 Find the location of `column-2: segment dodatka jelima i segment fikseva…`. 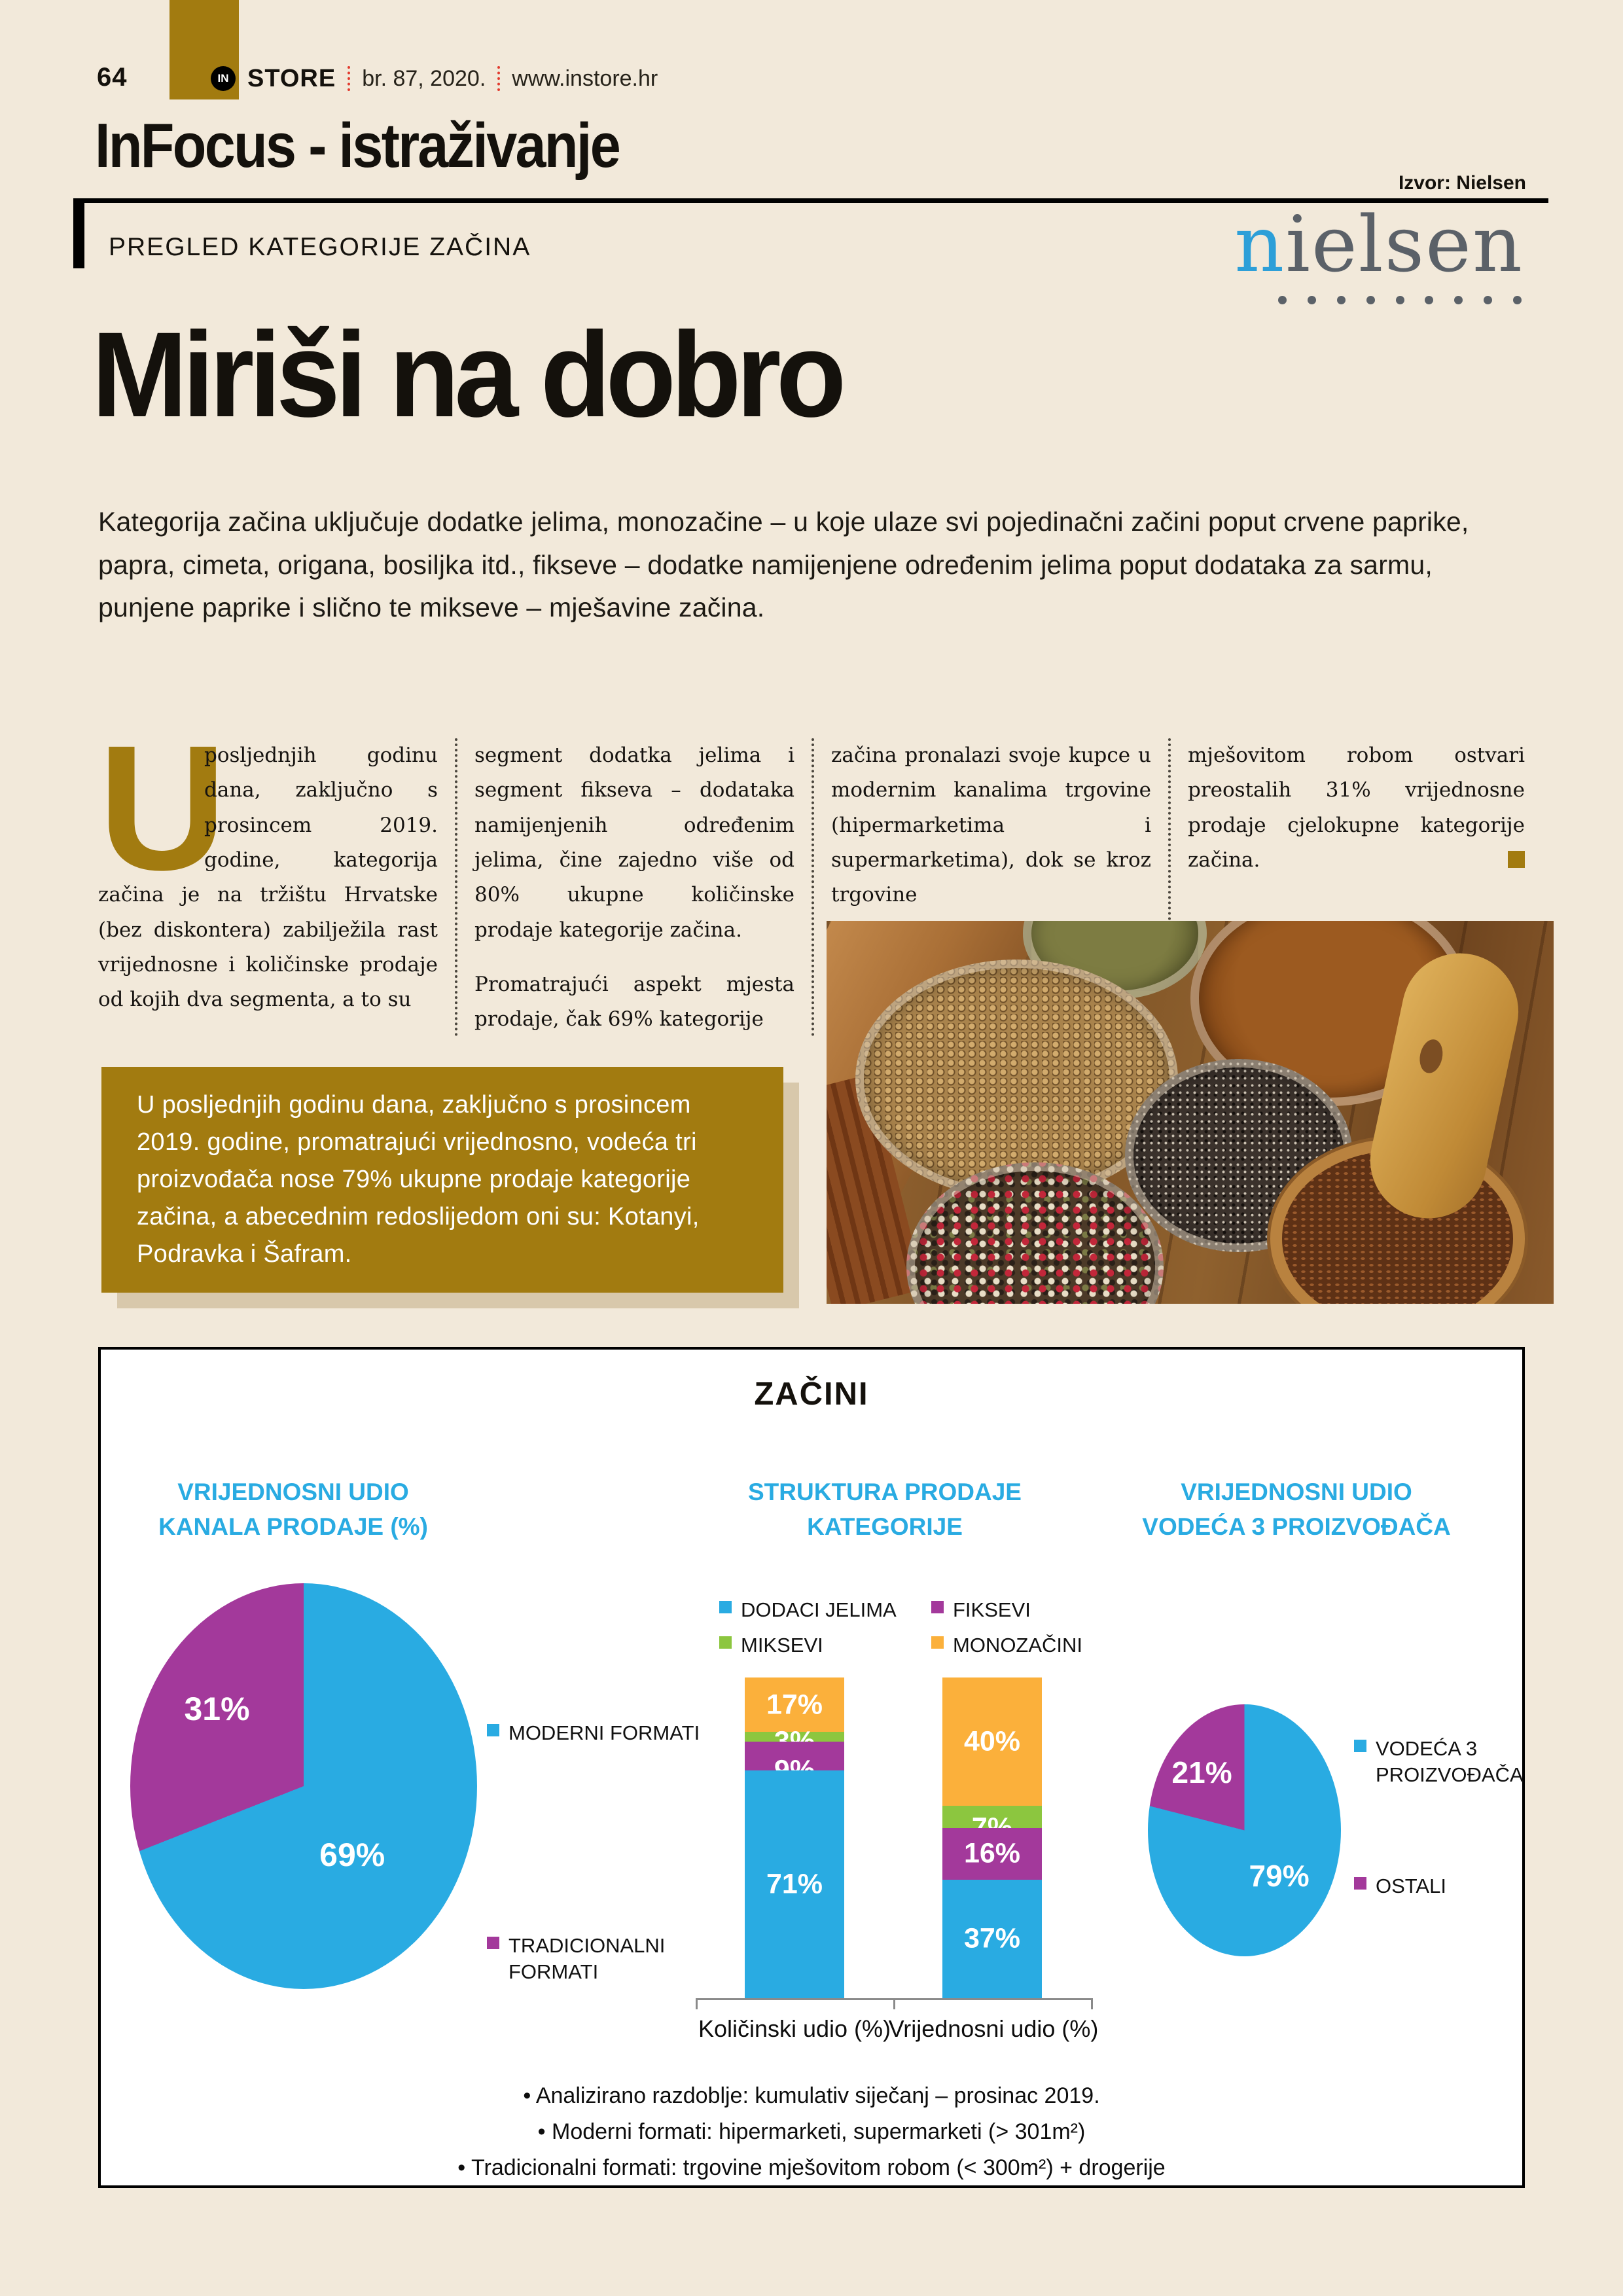

column-2: segment dodatka jelima i segment fikseva… is located at coordinates (633, 887).